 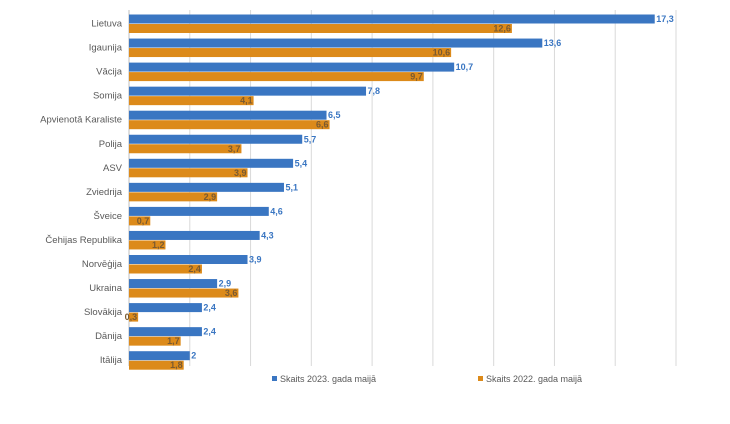 I want to click on value-label-2023: 4,3, so click(x=267, y=235).